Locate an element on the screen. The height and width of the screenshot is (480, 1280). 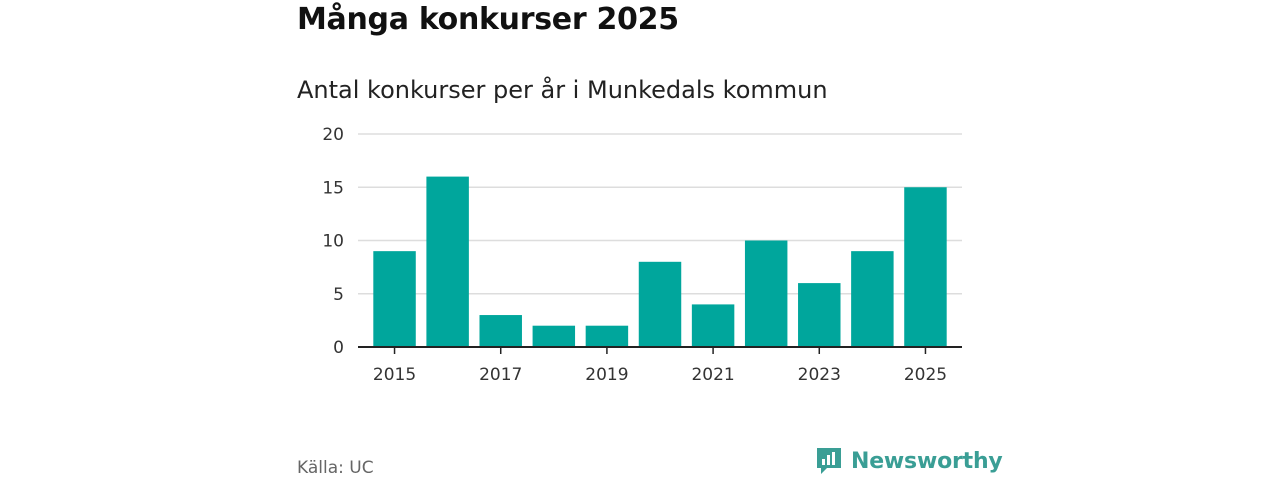
y-tick-label: 10 is located at coordinates (333, 242).